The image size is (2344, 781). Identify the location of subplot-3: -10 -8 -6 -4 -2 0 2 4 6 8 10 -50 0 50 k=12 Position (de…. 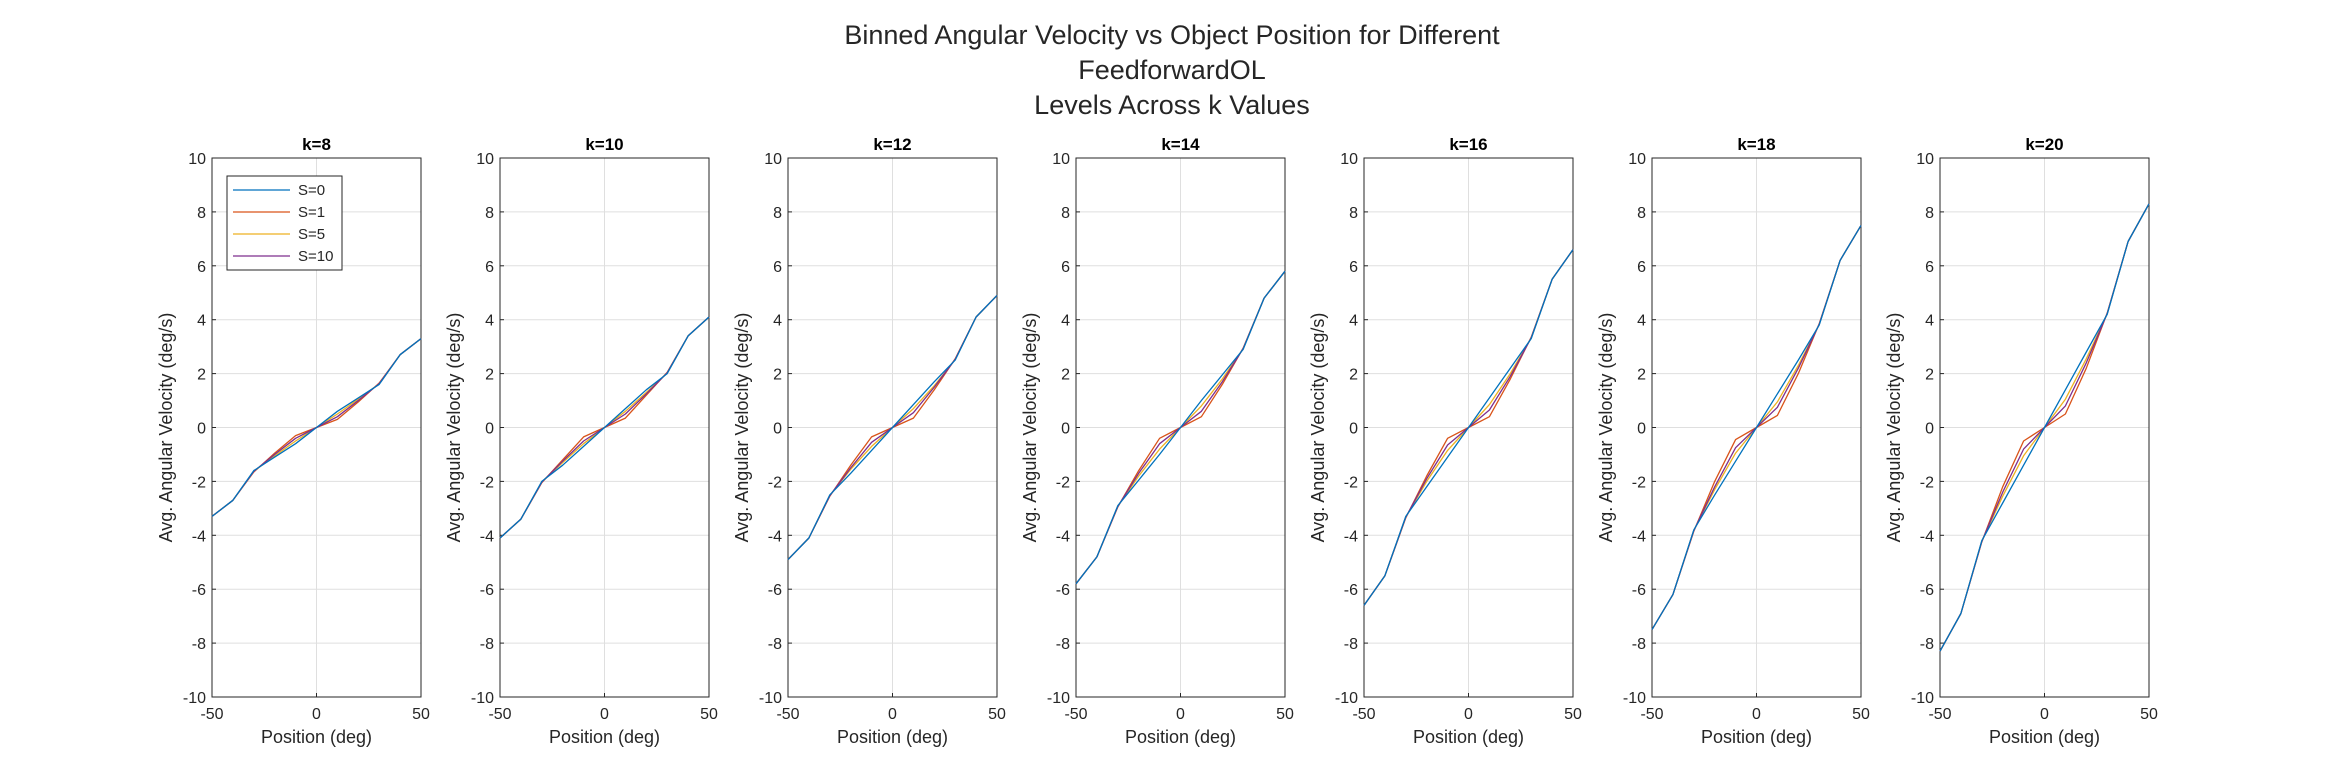
(869, 441).